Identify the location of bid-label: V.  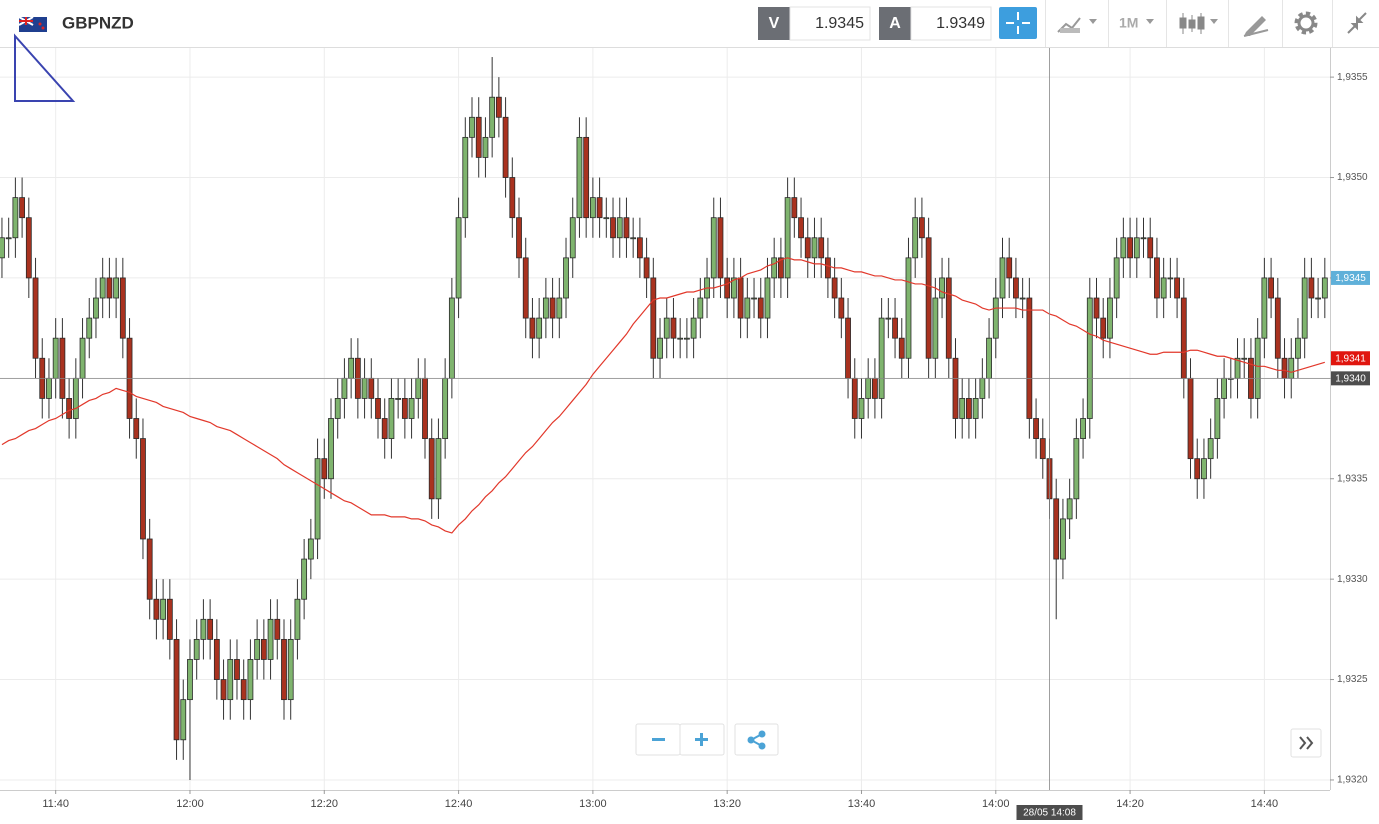
(774, 23).